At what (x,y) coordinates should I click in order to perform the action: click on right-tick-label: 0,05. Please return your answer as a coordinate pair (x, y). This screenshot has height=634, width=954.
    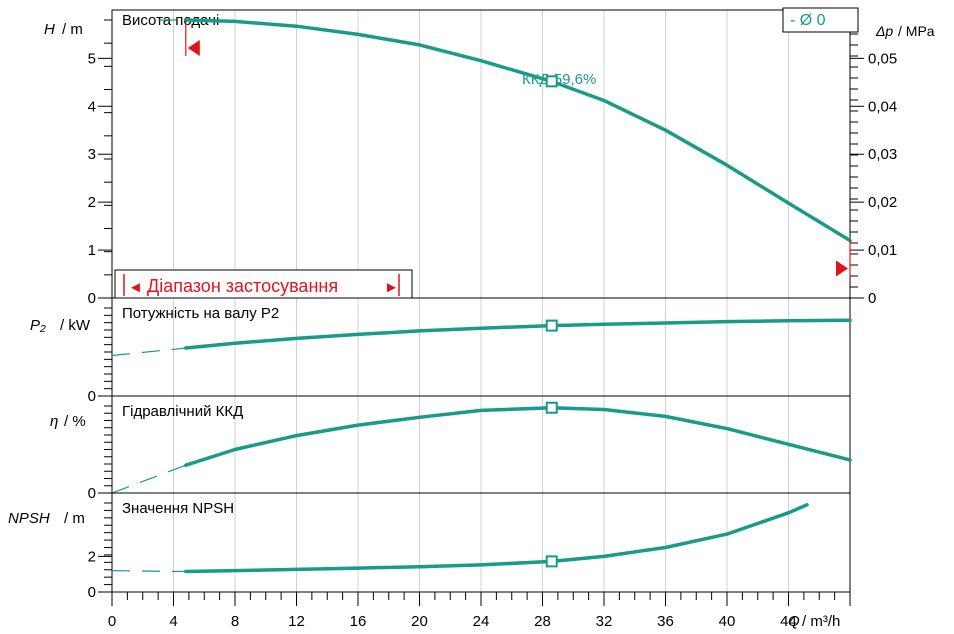
    Looking at the image, I should click on (882, 58).